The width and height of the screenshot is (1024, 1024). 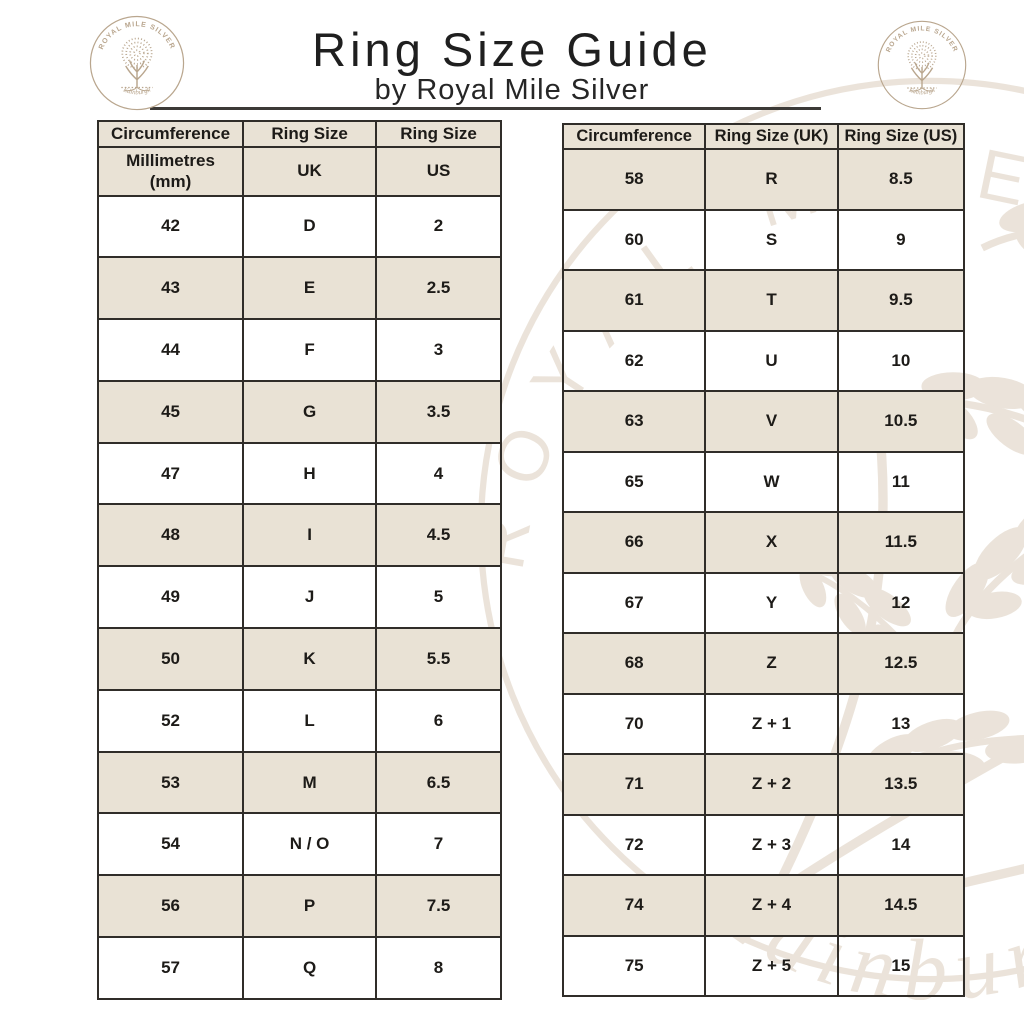 I want to click on table-cell: H, so click(x=310, y=473).